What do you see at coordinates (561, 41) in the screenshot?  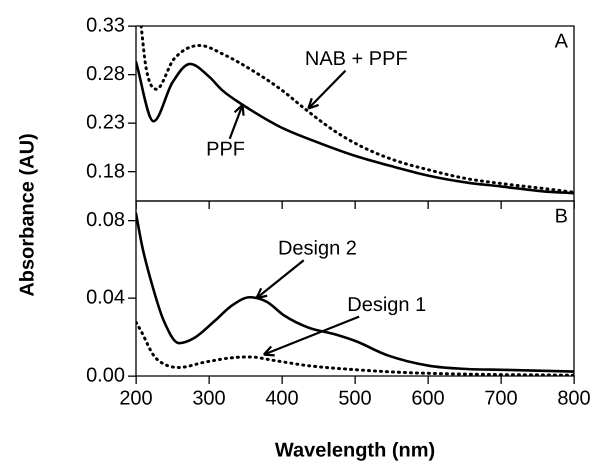 I see `annotation: A` at bounding box center [561, 41].